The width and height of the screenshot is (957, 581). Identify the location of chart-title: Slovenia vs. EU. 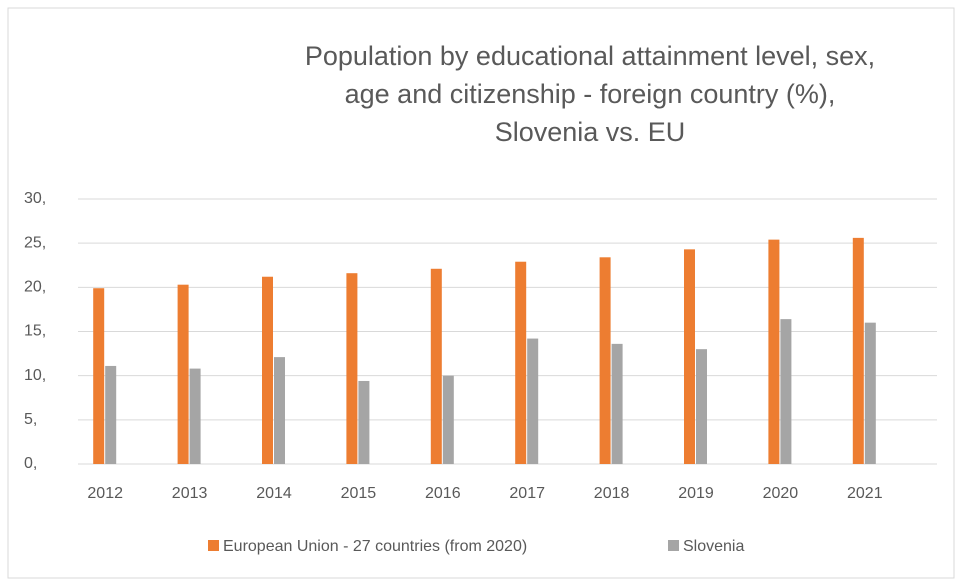
(590, 132).